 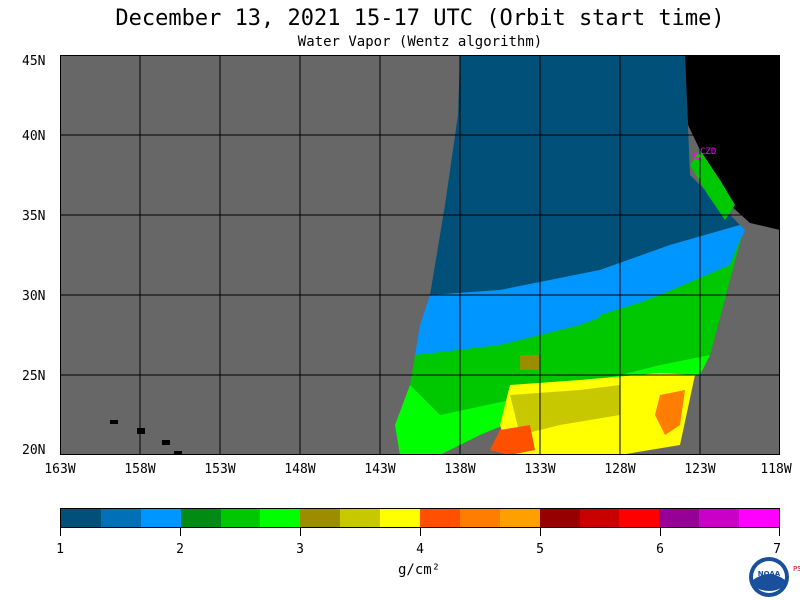 I want to click on lat-label: 40N, so click(x=34, y=136).